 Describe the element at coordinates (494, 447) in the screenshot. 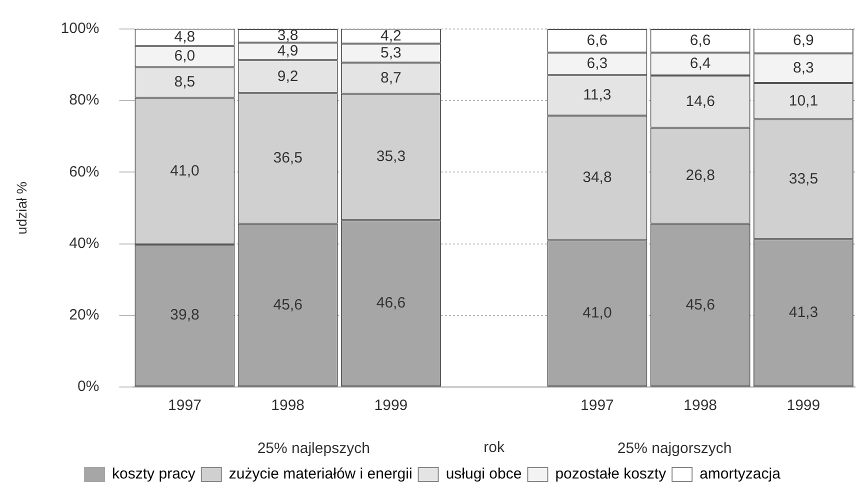

I see `x-axis-title: rok` at that location.